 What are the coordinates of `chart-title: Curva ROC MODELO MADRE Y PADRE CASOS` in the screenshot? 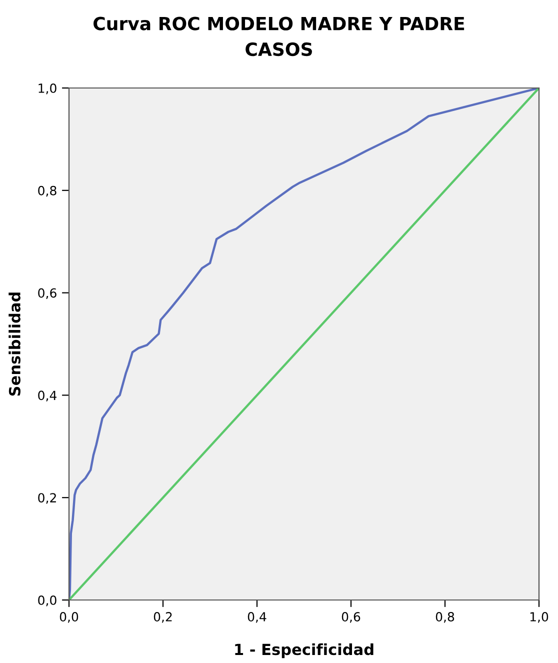 It's located at (279, 36).